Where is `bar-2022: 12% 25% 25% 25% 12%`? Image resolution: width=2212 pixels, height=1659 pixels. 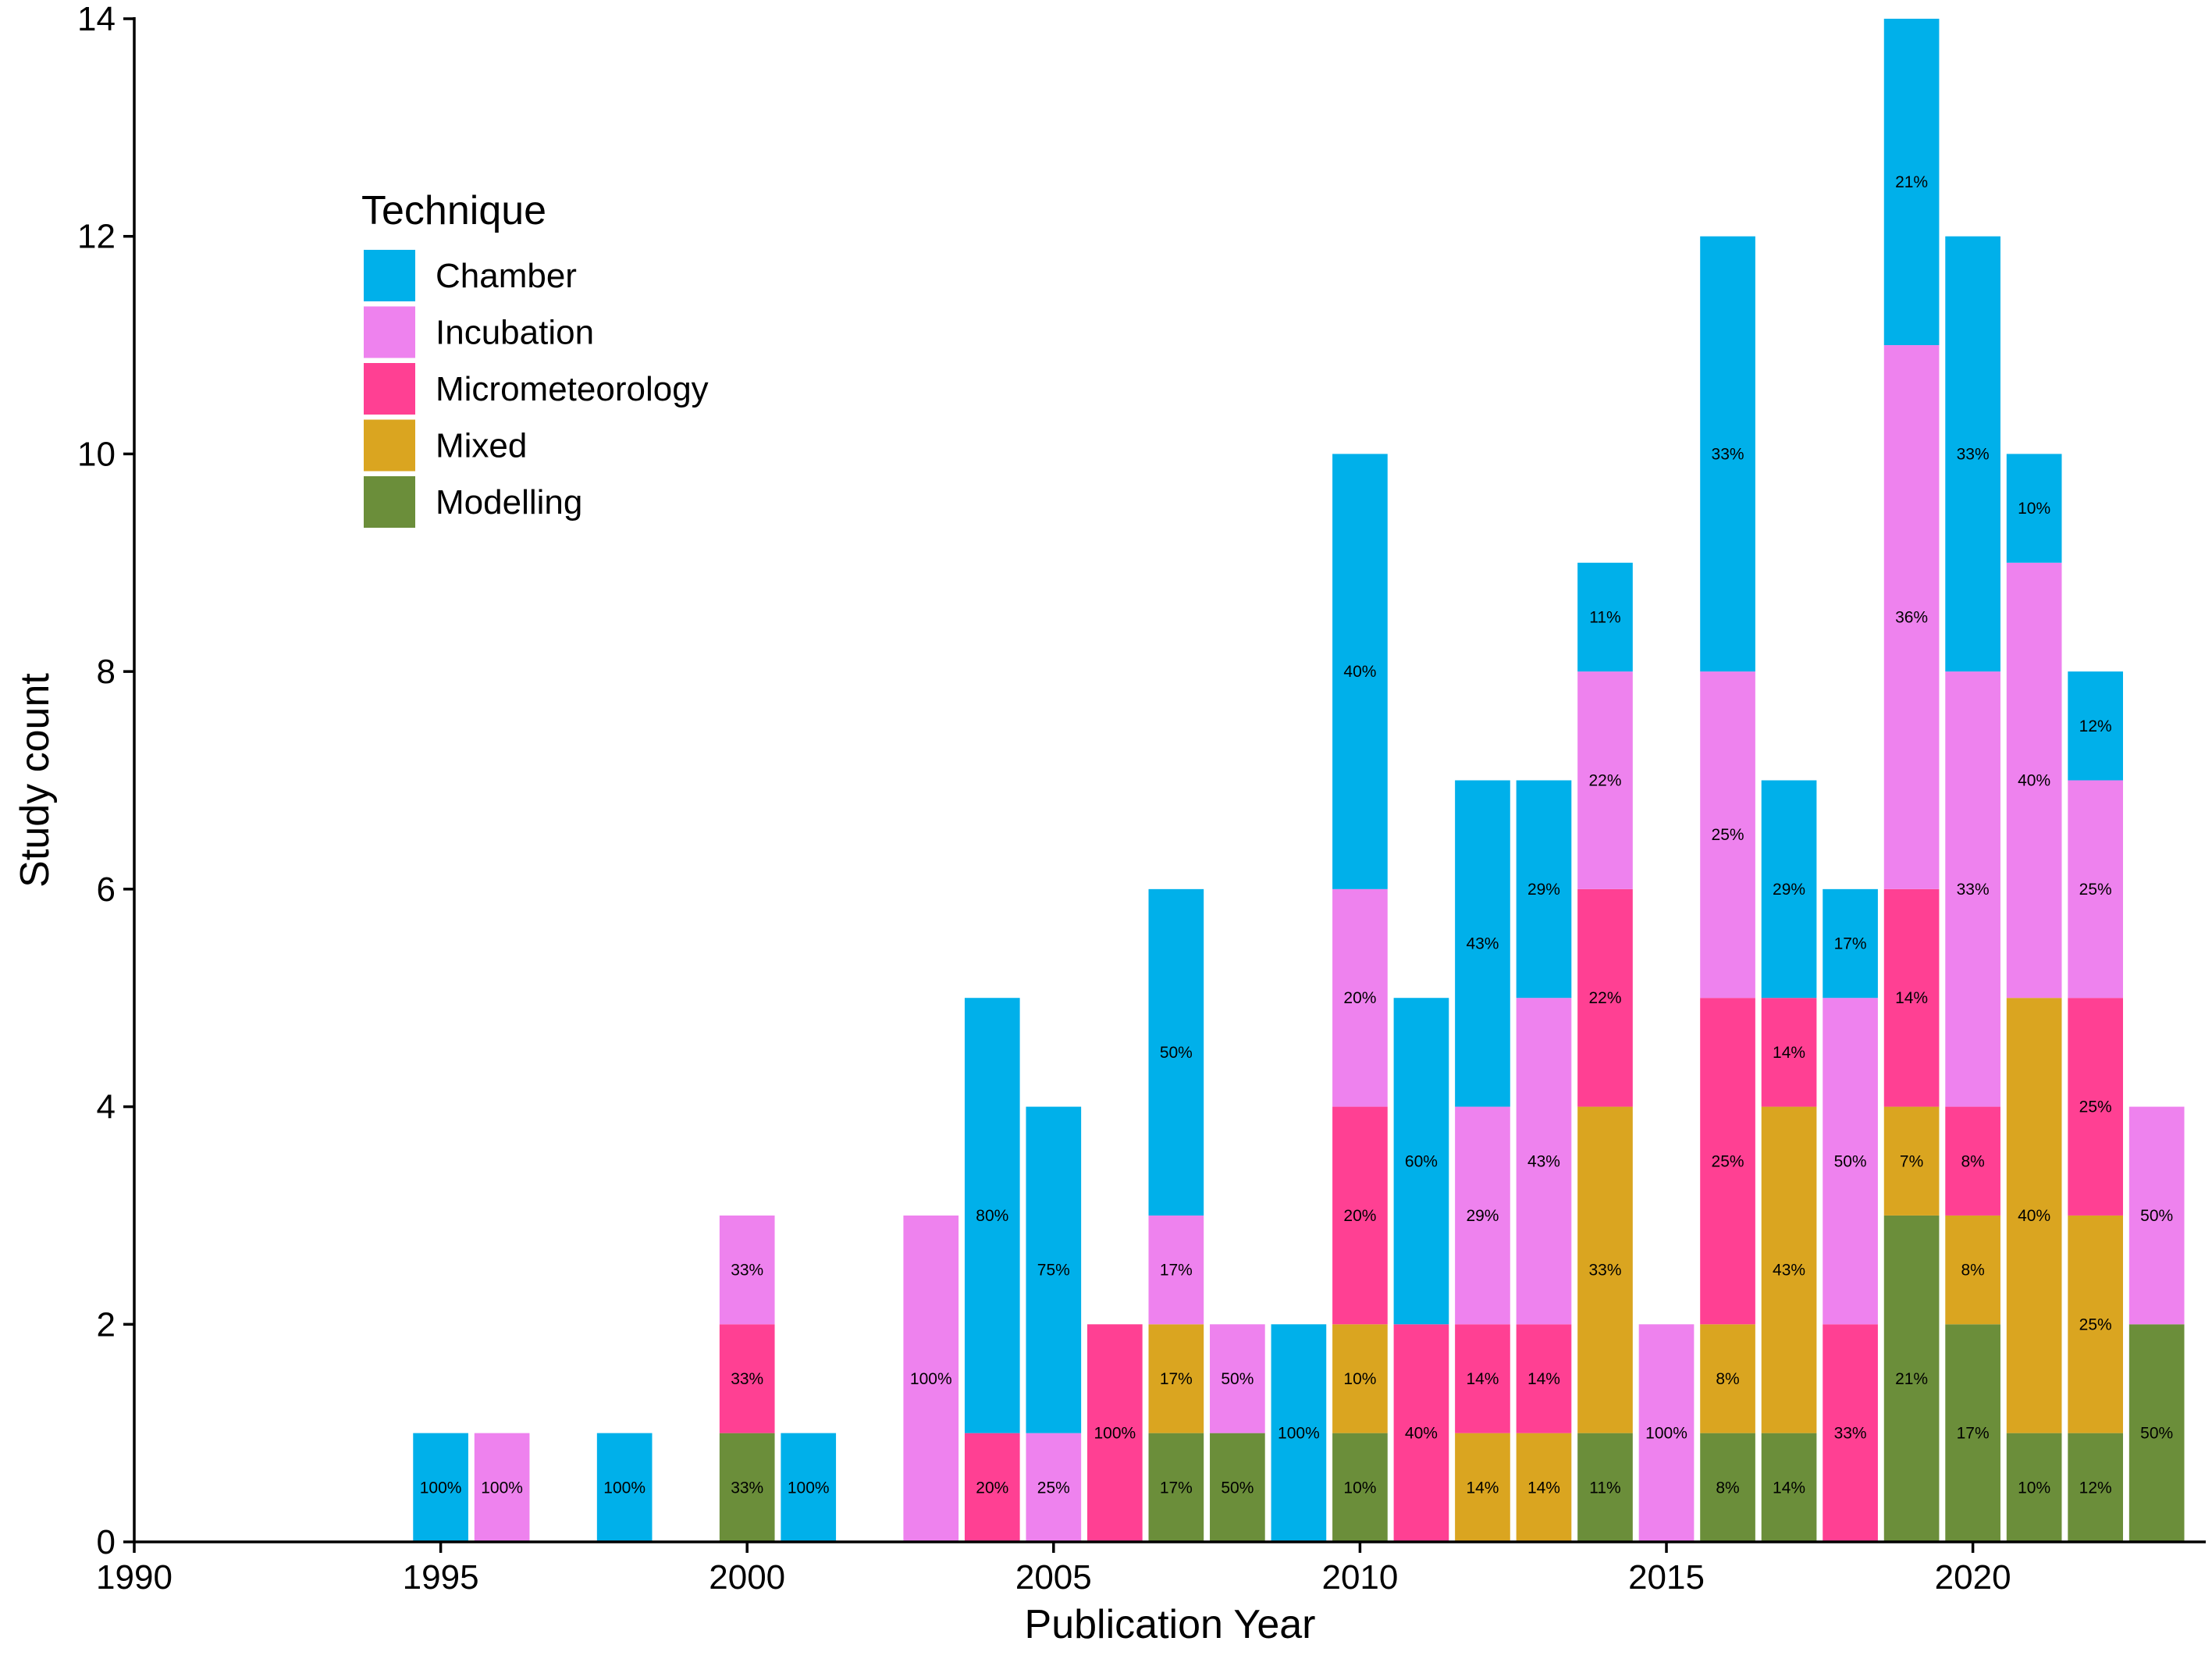 bar-2022: 12% 25% 25% 25% 12% is located at coordinates (2095, 1106).